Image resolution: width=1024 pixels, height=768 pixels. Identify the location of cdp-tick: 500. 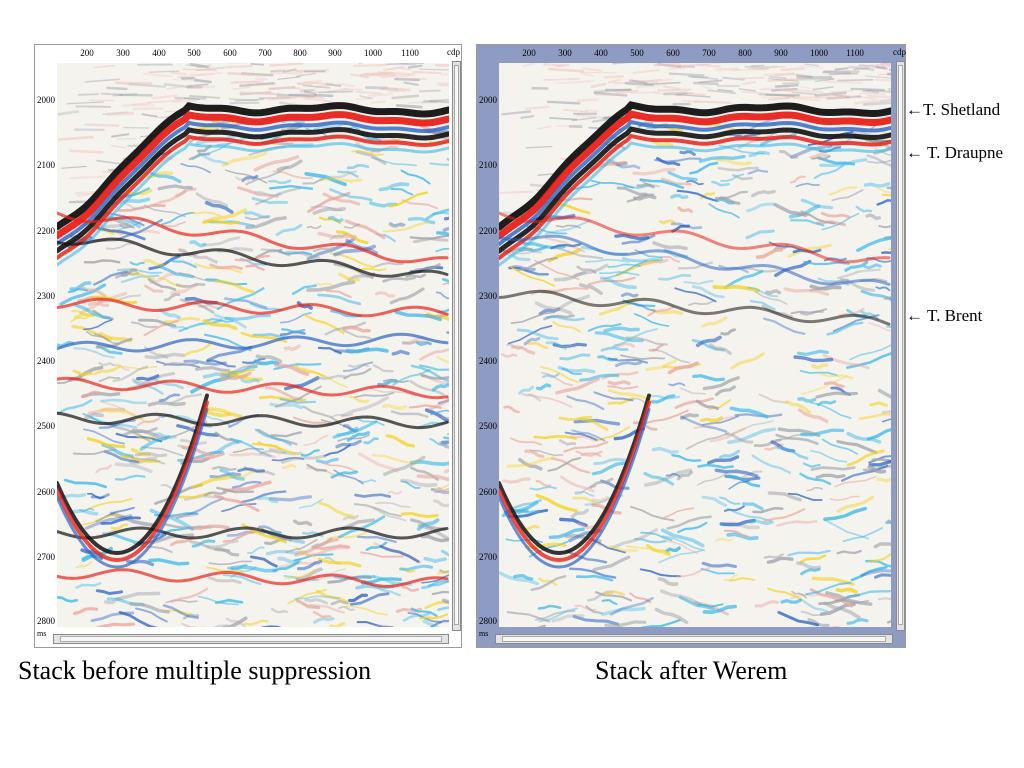
(637, 53).